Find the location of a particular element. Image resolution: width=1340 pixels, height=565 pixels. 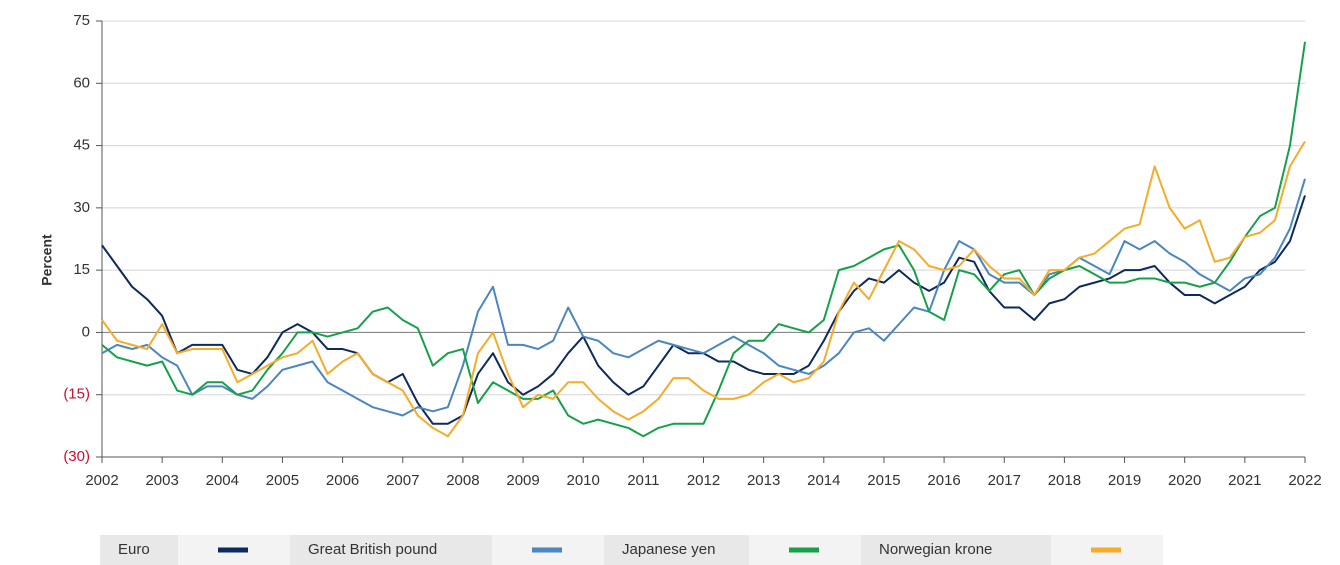

x-tick-label: 2007 is located at coordinates (402, 480).